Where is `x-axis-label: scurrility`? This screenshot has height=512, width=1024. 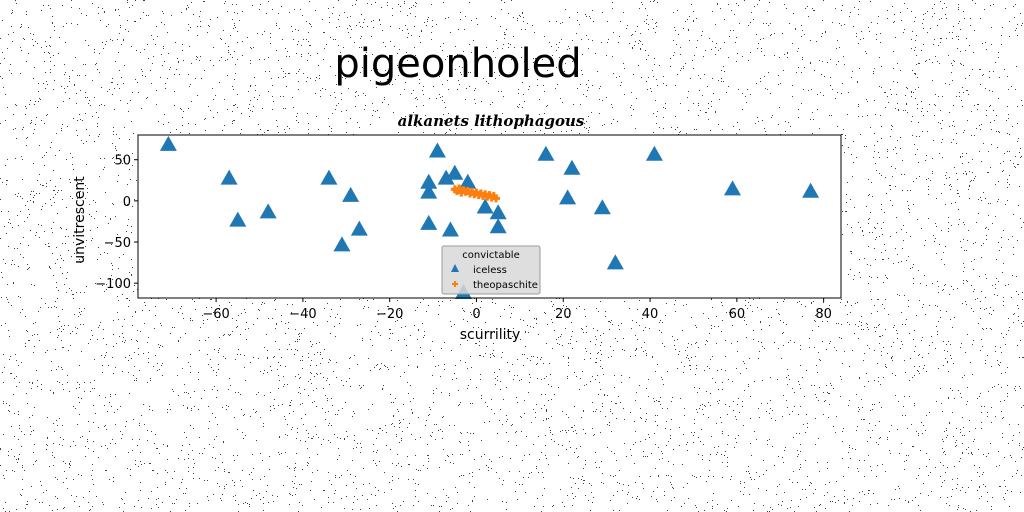
x-axis-label: scurrility is located at coordinates (490, 335).